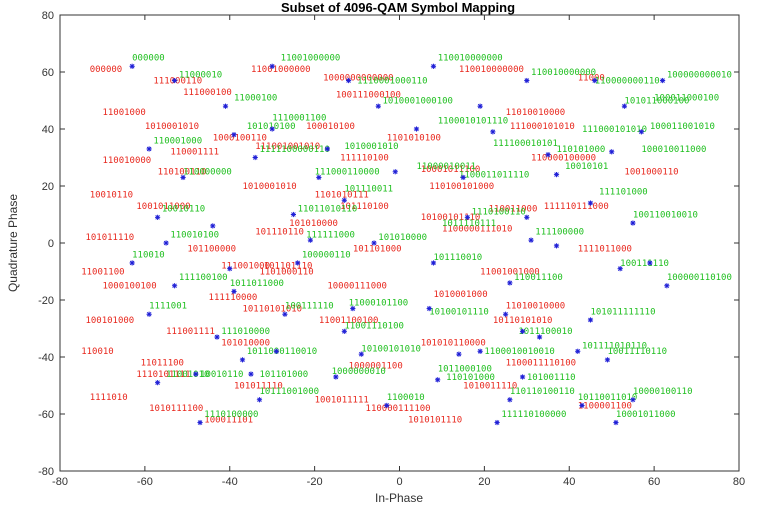  Describe the element at coordinates (48, 130) in the screenshot. I see `y-tick-label: 40` at that location.